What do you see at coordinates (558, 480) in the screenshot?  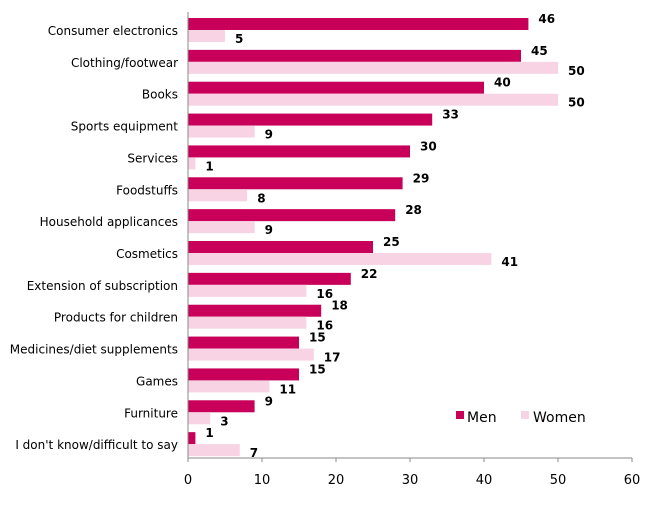 I see `x-tick-label: 50` at bounding box center [558, 480].